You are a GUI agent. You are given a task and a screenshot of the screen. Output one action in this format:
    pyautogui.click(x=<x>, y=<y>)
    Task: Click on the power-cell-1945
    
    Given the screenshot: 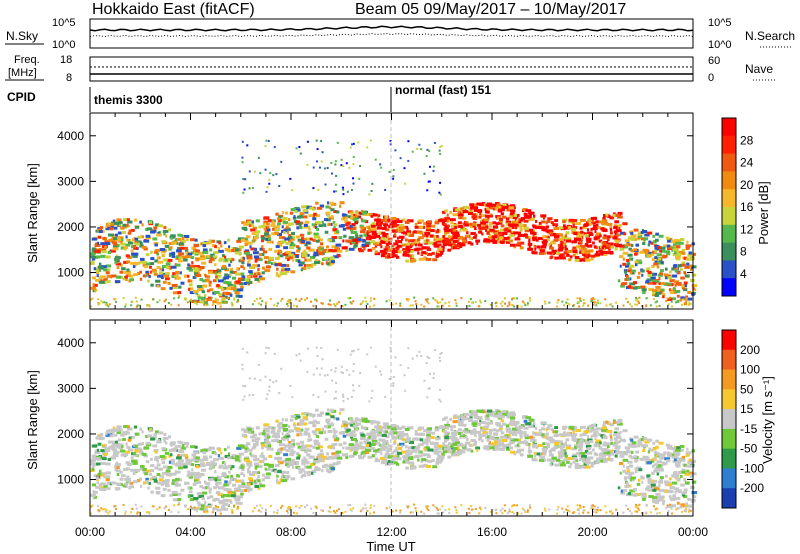 What is the action you would take?
    pyautogui.click(x=452, y=241)
    